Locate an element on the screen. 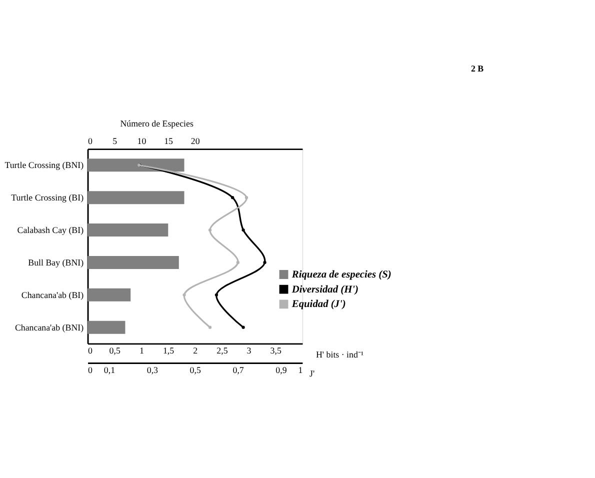  y-tick-label: Turtle Crossing (BI) is located at coordinates (47, 197).